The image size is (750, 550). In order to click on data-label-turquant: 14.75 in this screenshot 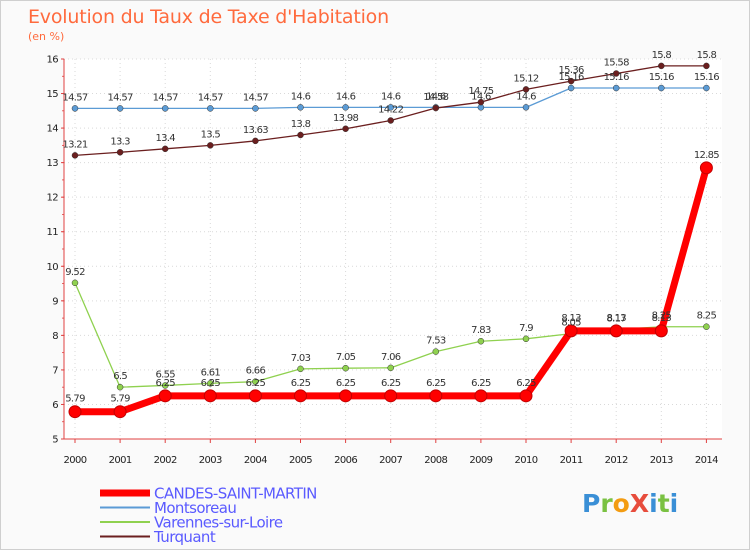, I will do `click(480, 91)`.